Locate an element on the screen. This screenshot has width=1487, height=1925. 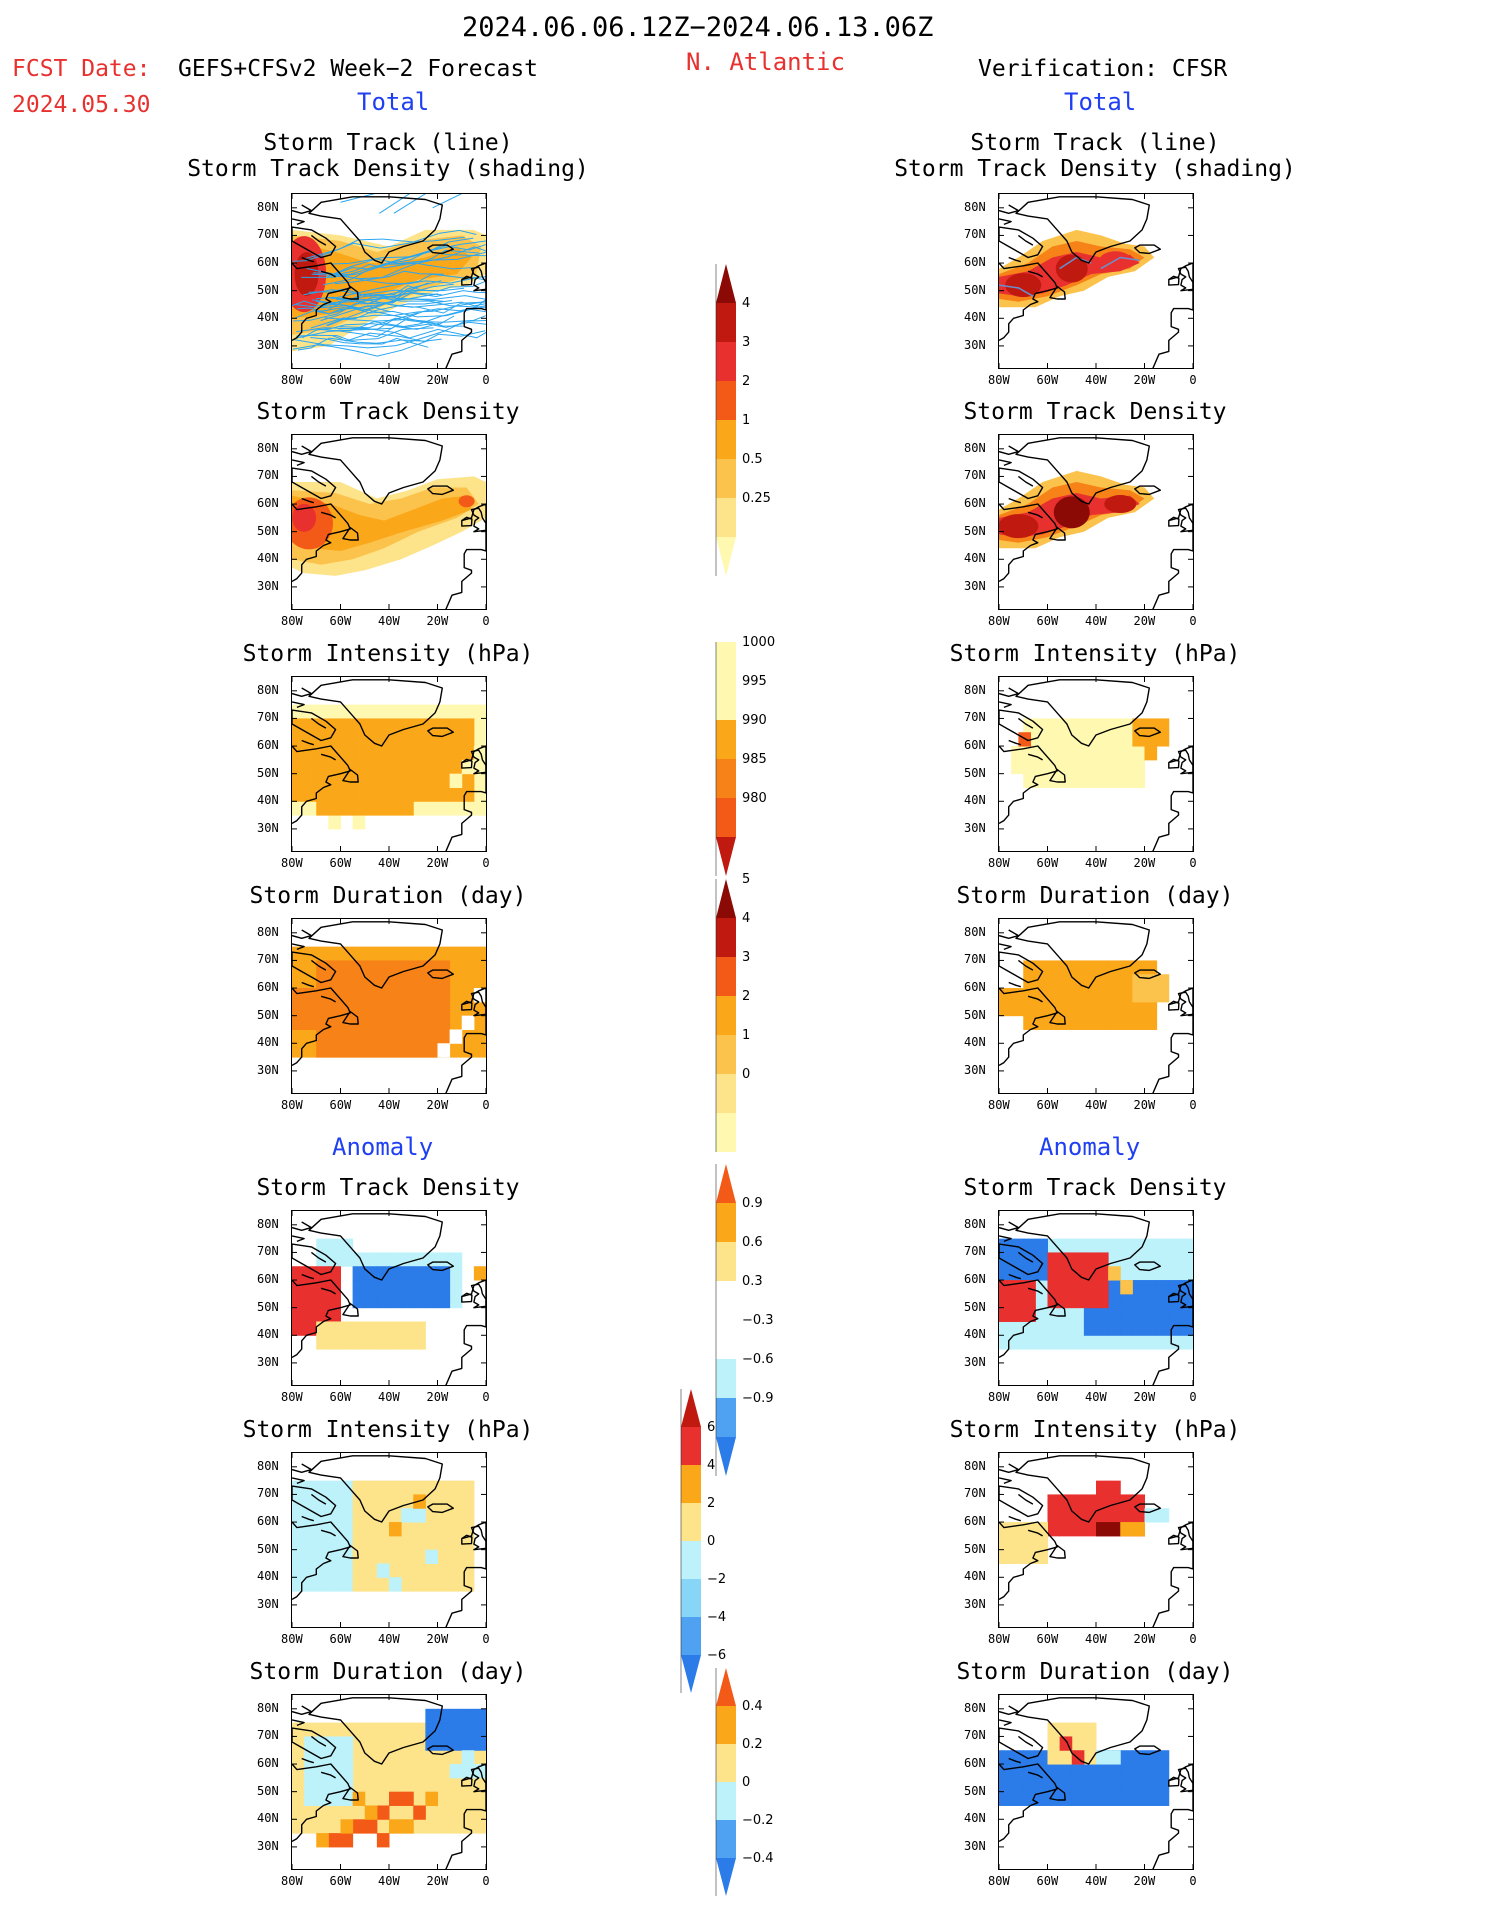
map-density-anom-forecast is located at coordinates (389, 1298).